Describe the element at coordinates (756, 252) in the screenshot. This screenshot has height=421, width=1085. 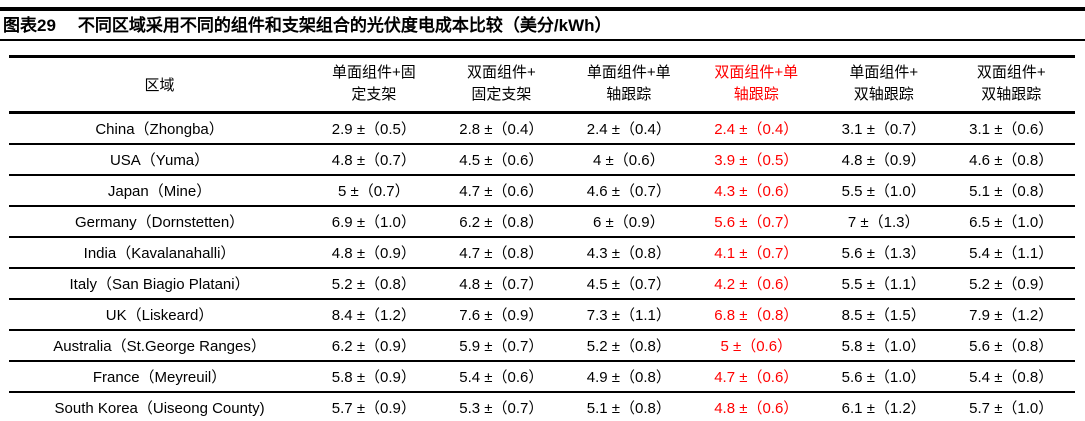
I see `value-cell: 4.1 ±（0.7）` at that location.